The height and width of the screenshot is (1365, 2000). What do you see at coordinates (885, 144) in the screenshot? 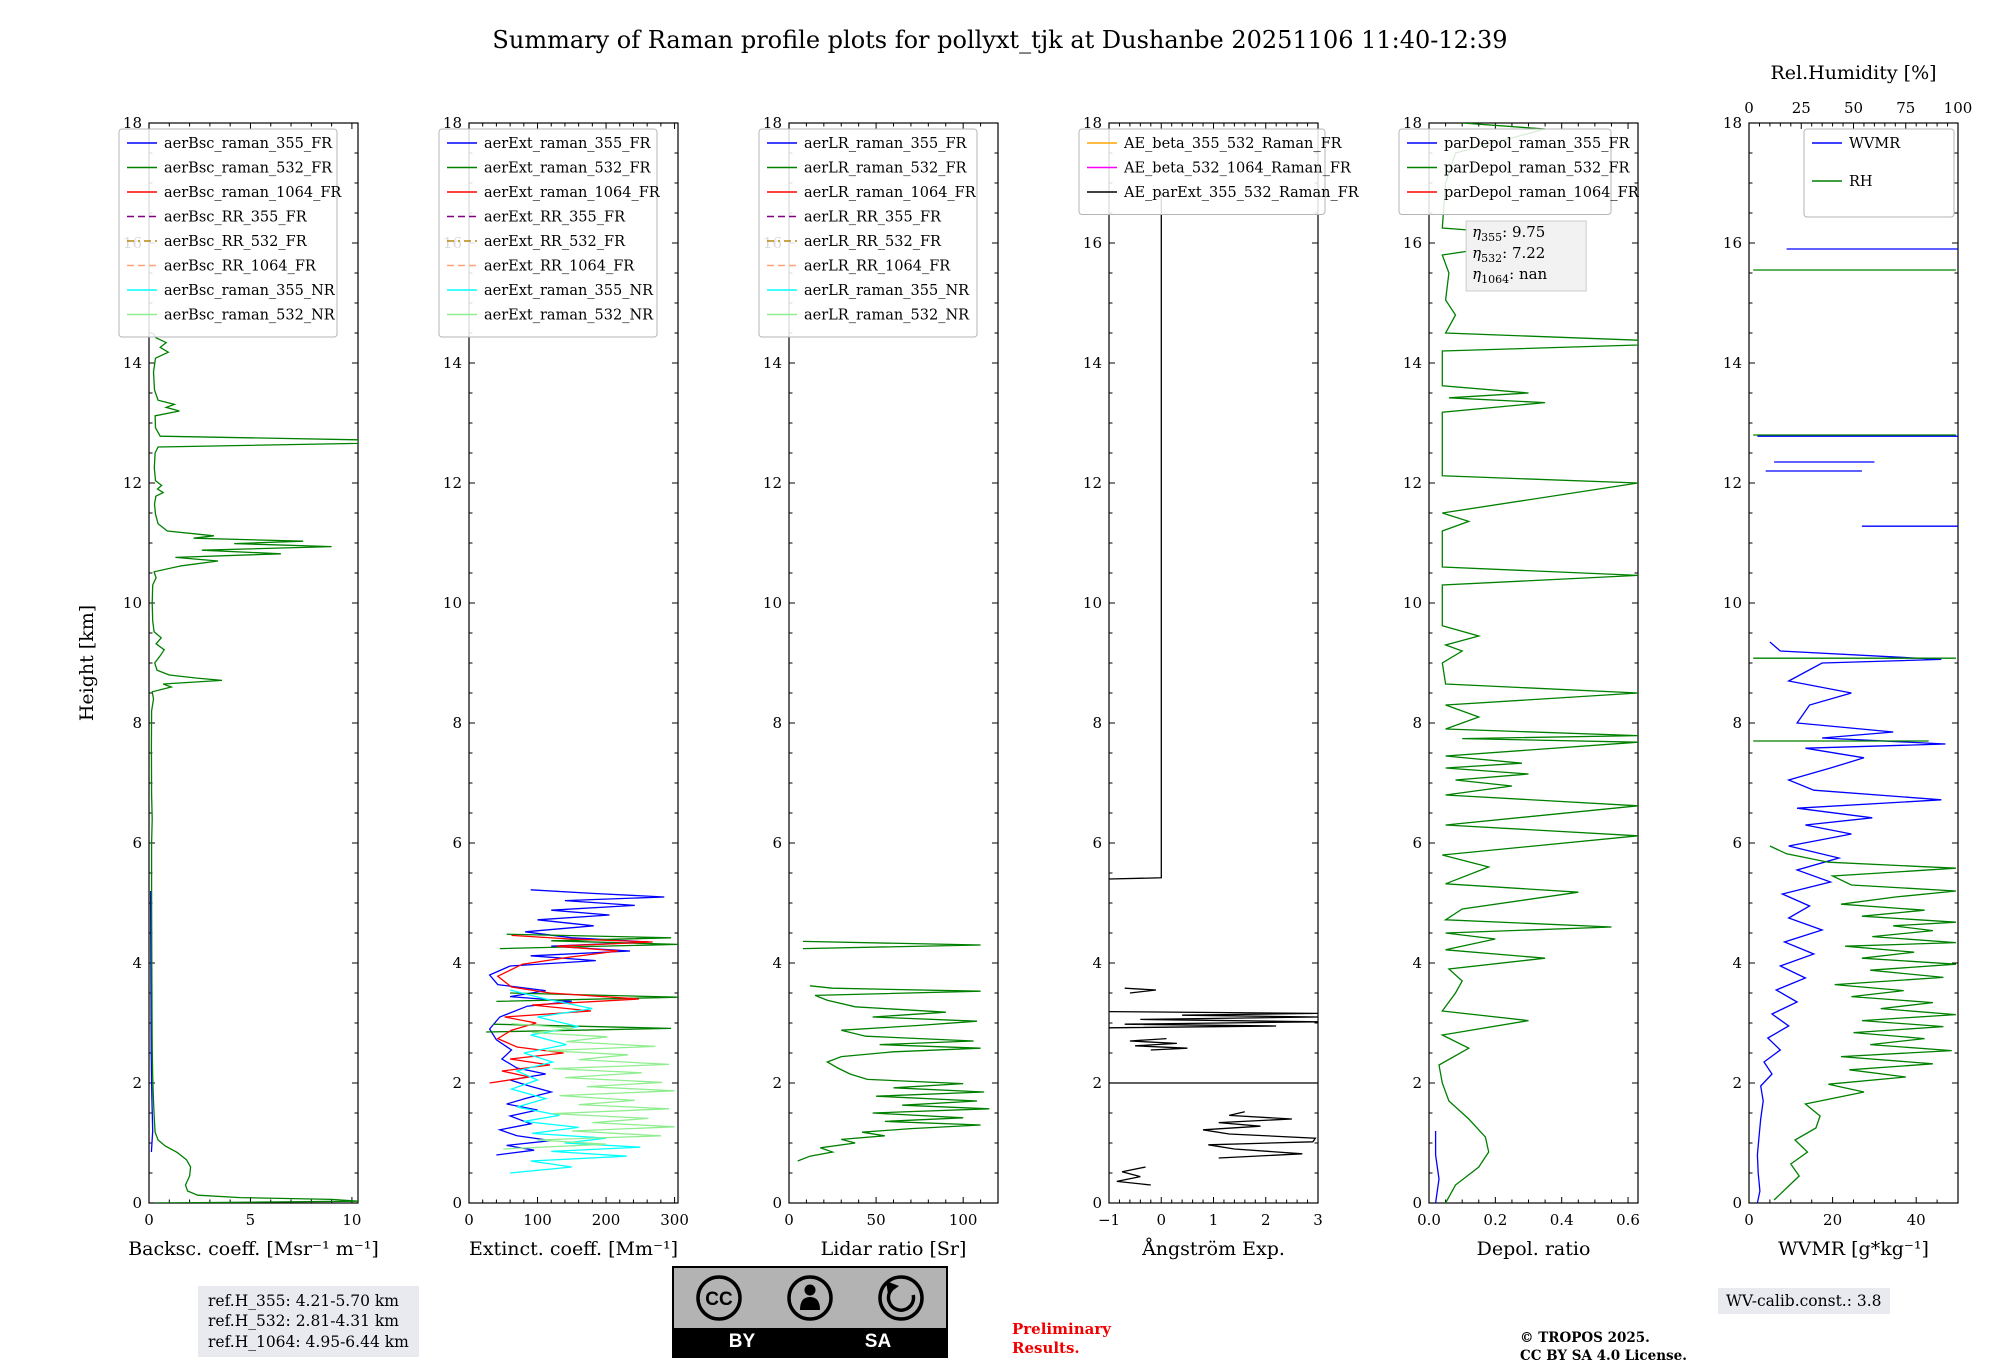
I see `legend-label: aerLR_raman_355_FR` at bounding box center [885, 144].